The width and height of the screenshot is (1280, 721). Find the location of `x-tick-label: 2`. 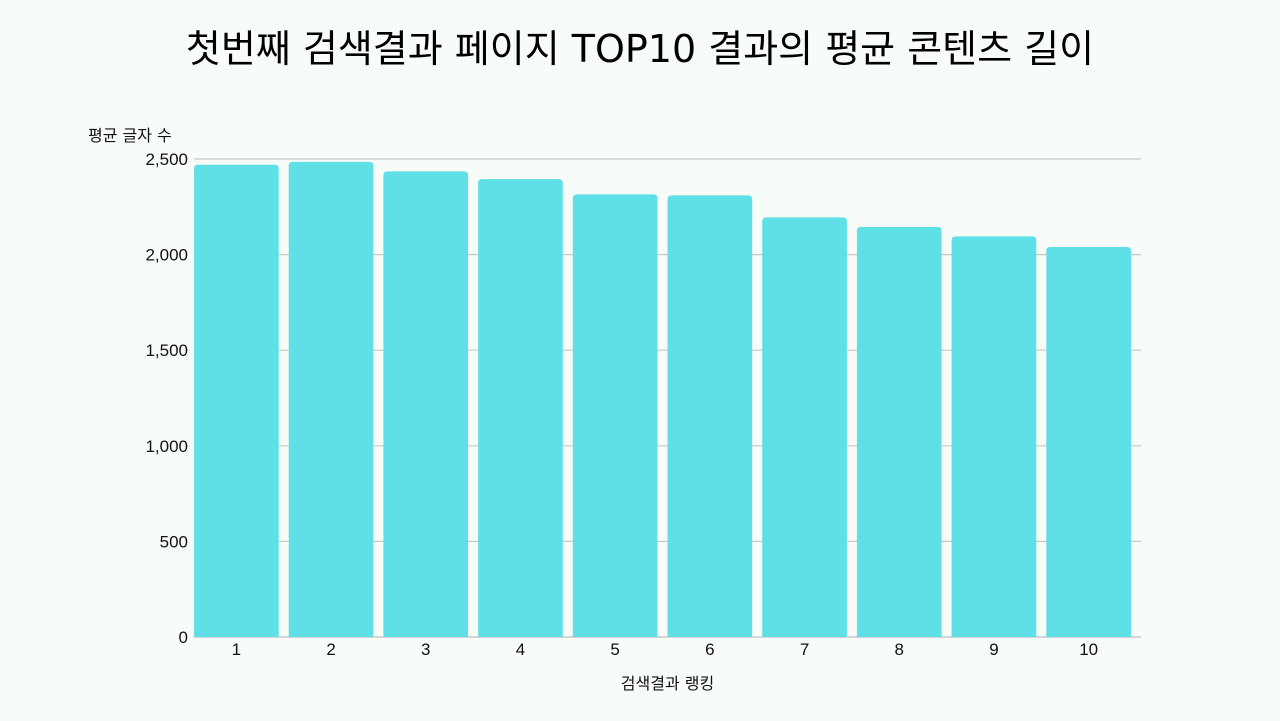

x-tick-label: 2 is located at coordinates (330, 649).